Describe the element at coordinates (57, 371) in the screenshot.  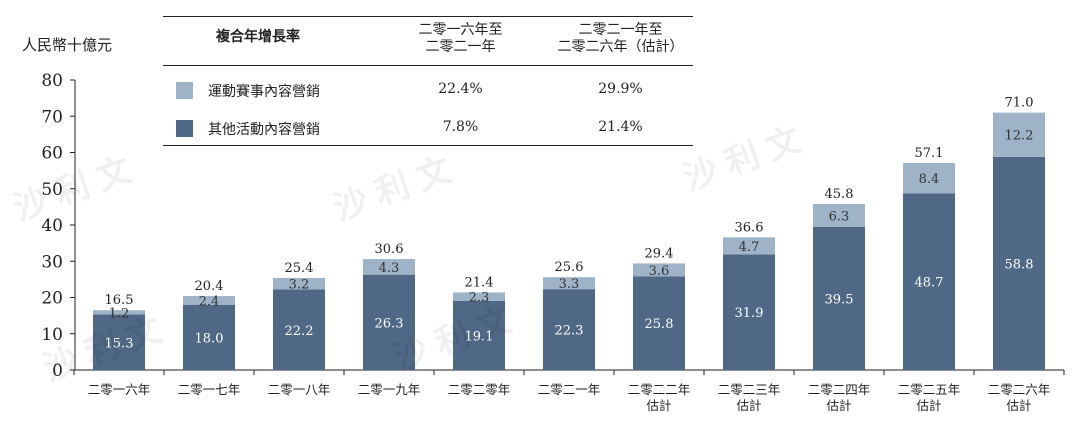
I see `y-tick-label: 0` at that location.